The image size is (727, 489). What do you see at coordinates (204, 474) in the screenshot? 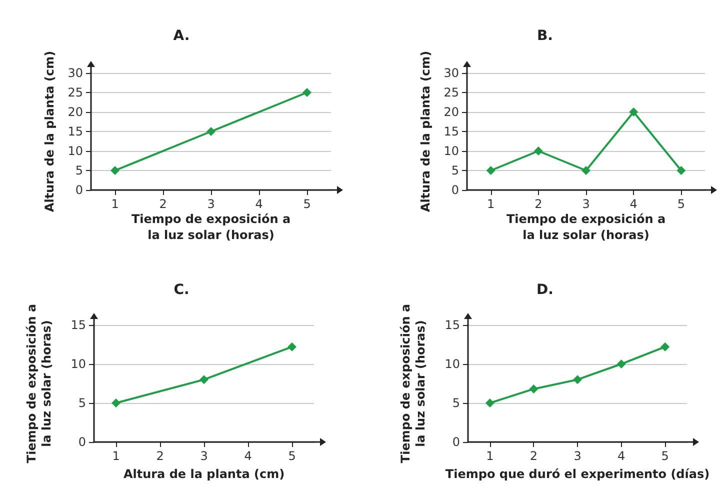
I see `x-axis-title: Altura de la planta (cm)` at bounding box center [204, 474].